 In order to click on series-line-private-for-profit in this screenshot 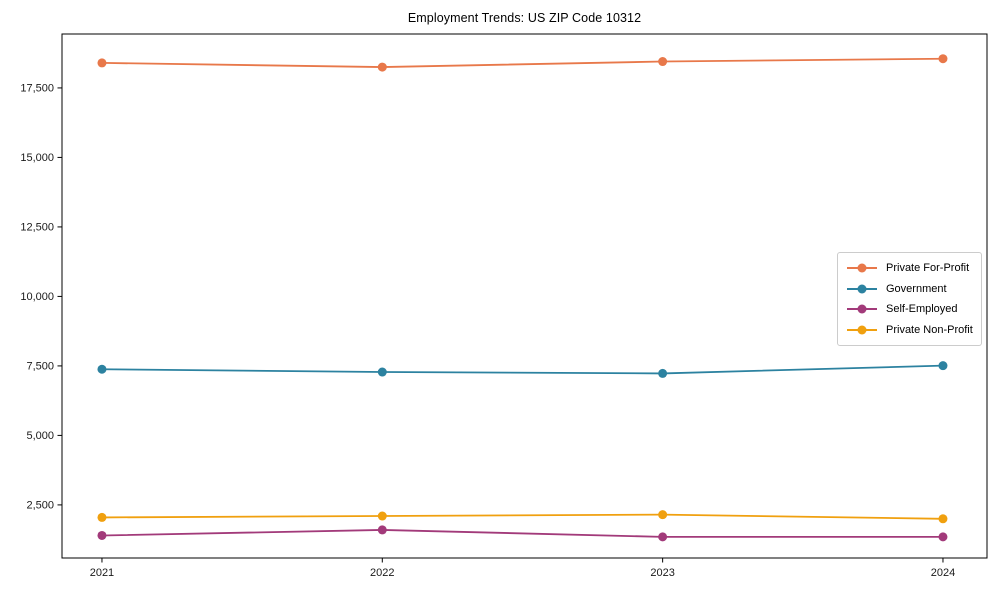, I will do `click(522, 62)`.